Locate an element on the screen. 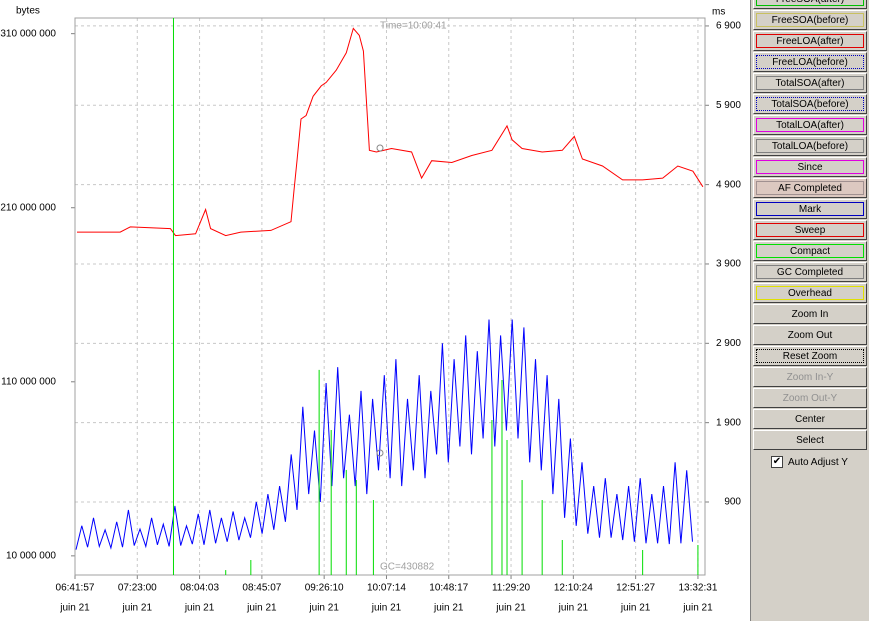 The width and height of the screenshot is (869, 621). x-tick-label: 09:26:10 is located at coordinates (324, 588).